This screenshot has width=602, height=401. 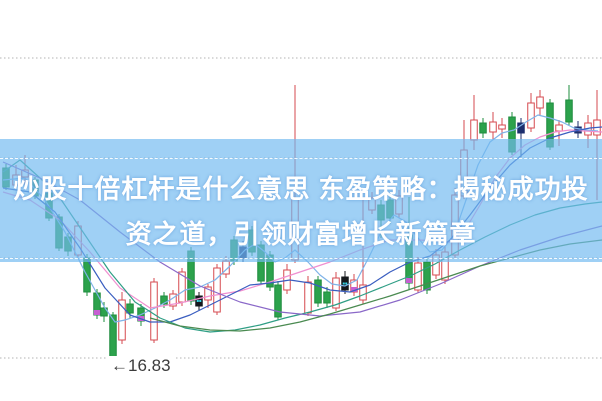 I want to click on headline-line-1: 炒股十倍杠杆是什么意思 东盈策略：揭秘成功投, so click(x=301, y=189).